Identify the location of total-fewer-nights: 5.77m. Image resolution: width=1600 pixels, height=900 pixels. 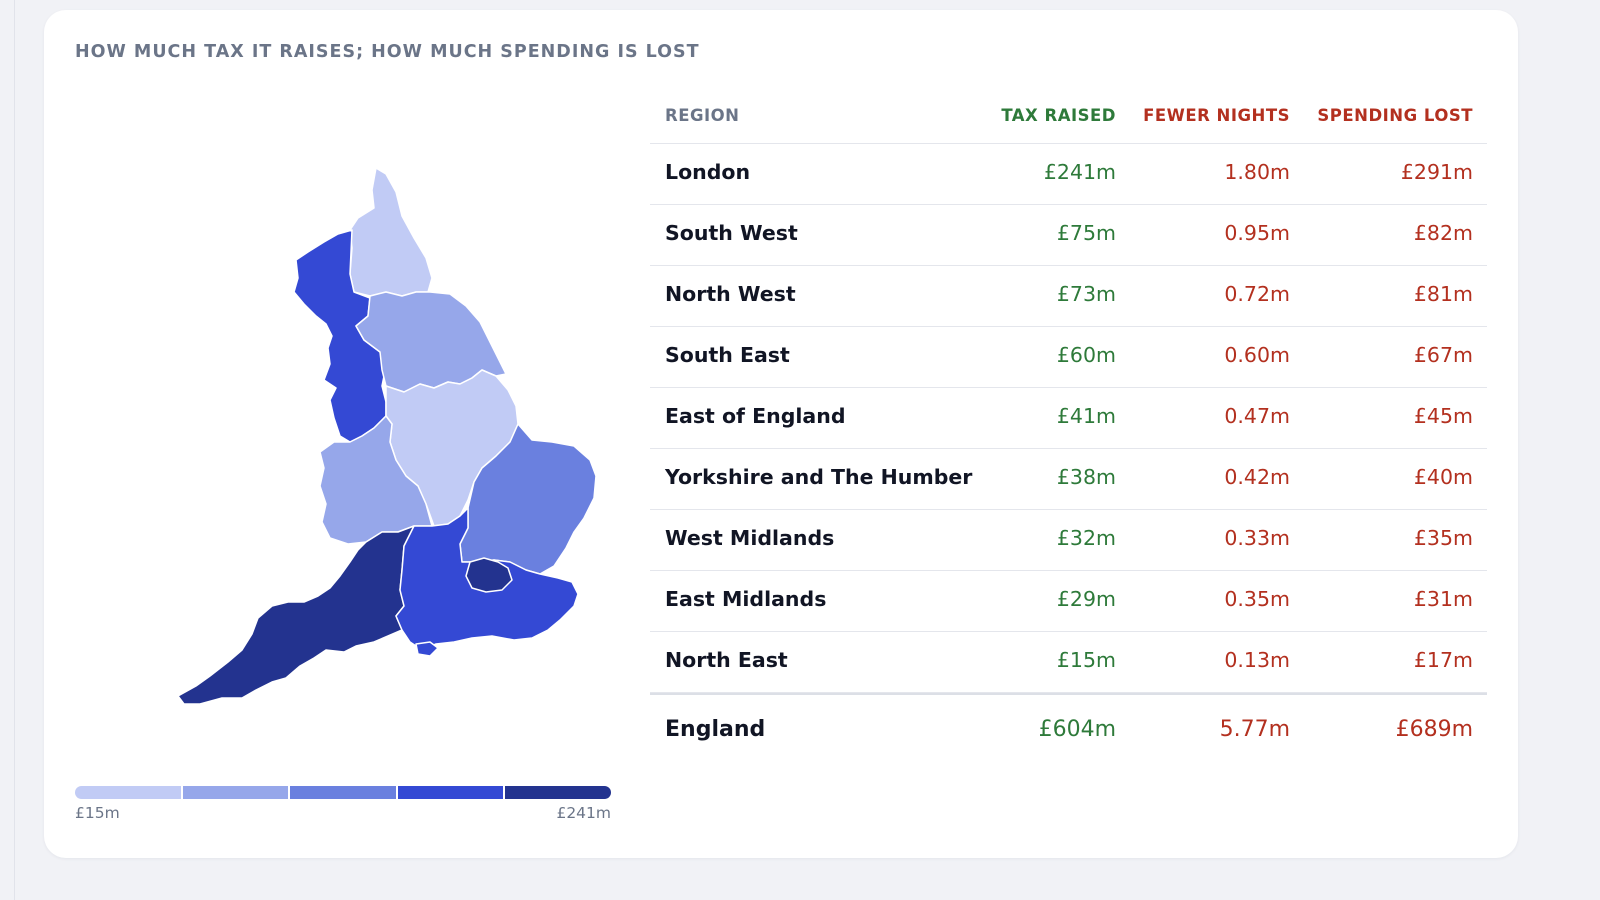
(1254, 729).